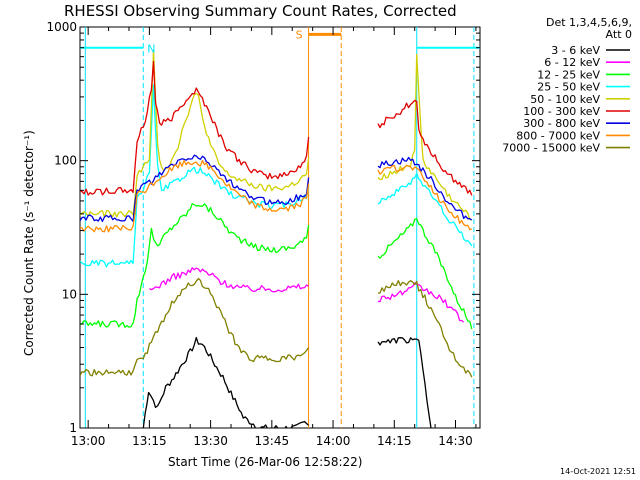 The height and width of the screenshot is (480, 640). Describe the element at coordinates (61, 27) in the screenshot. I see `y-tick-label: 1000` at that location.